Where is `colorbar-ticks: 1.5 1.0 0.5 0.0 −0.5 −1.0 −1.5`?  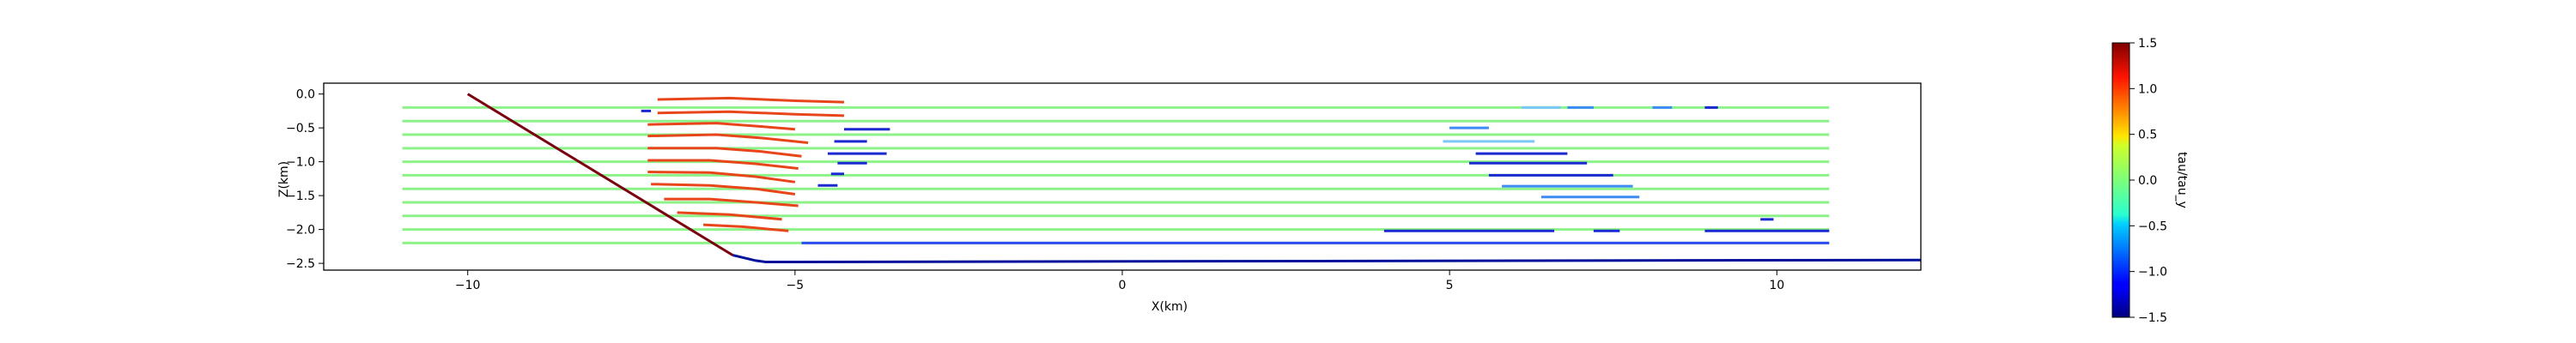 colorbar-ticks: 1.5 1.0 0.5 0.0 −0.5 −1.0 −1.5 is located at coordinates (2148, 181).